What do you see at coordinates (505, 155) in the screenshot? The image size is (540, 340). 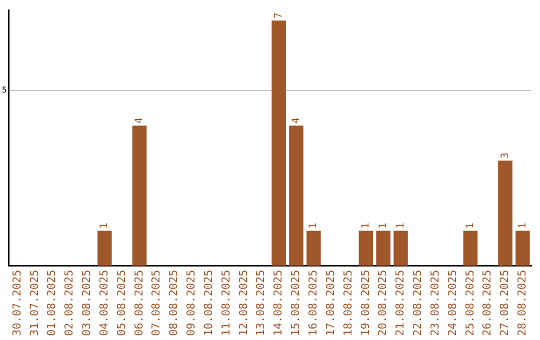 I see `data-label: 3` at bounding box center [505, 155].